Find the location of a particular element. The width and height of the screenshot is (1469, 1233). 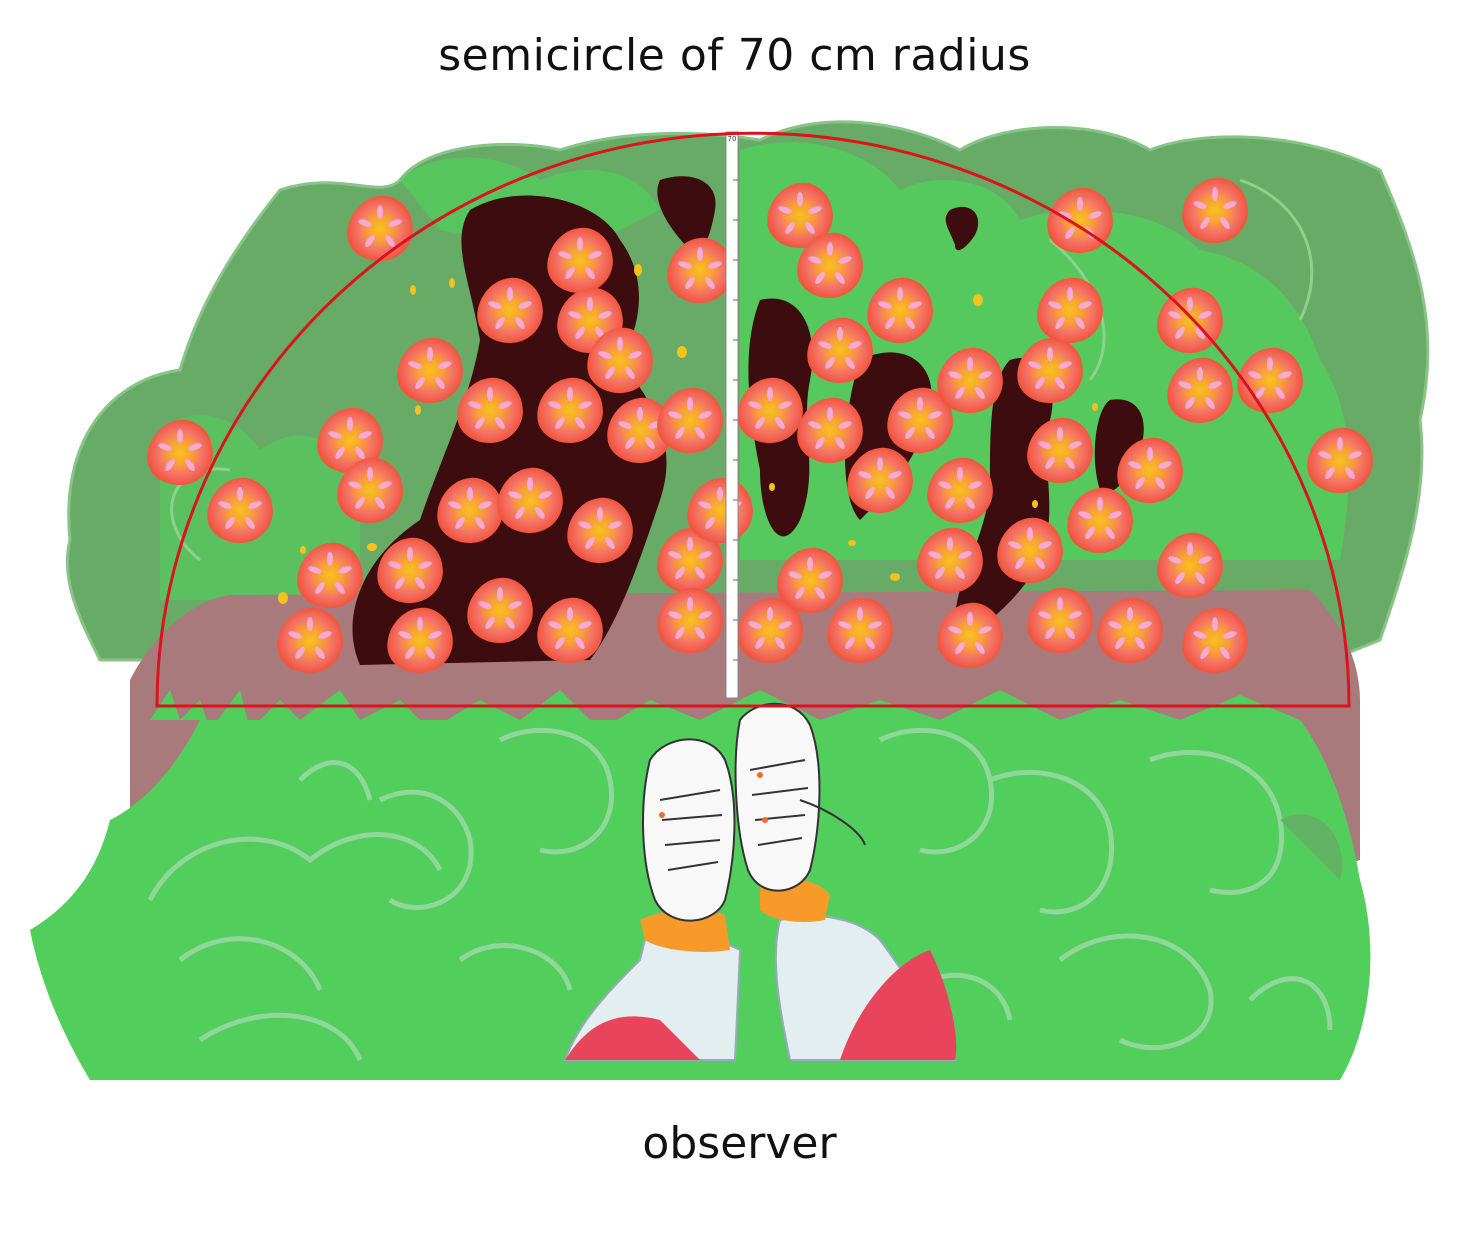

observer-legs is located at coordinates (760, 881).